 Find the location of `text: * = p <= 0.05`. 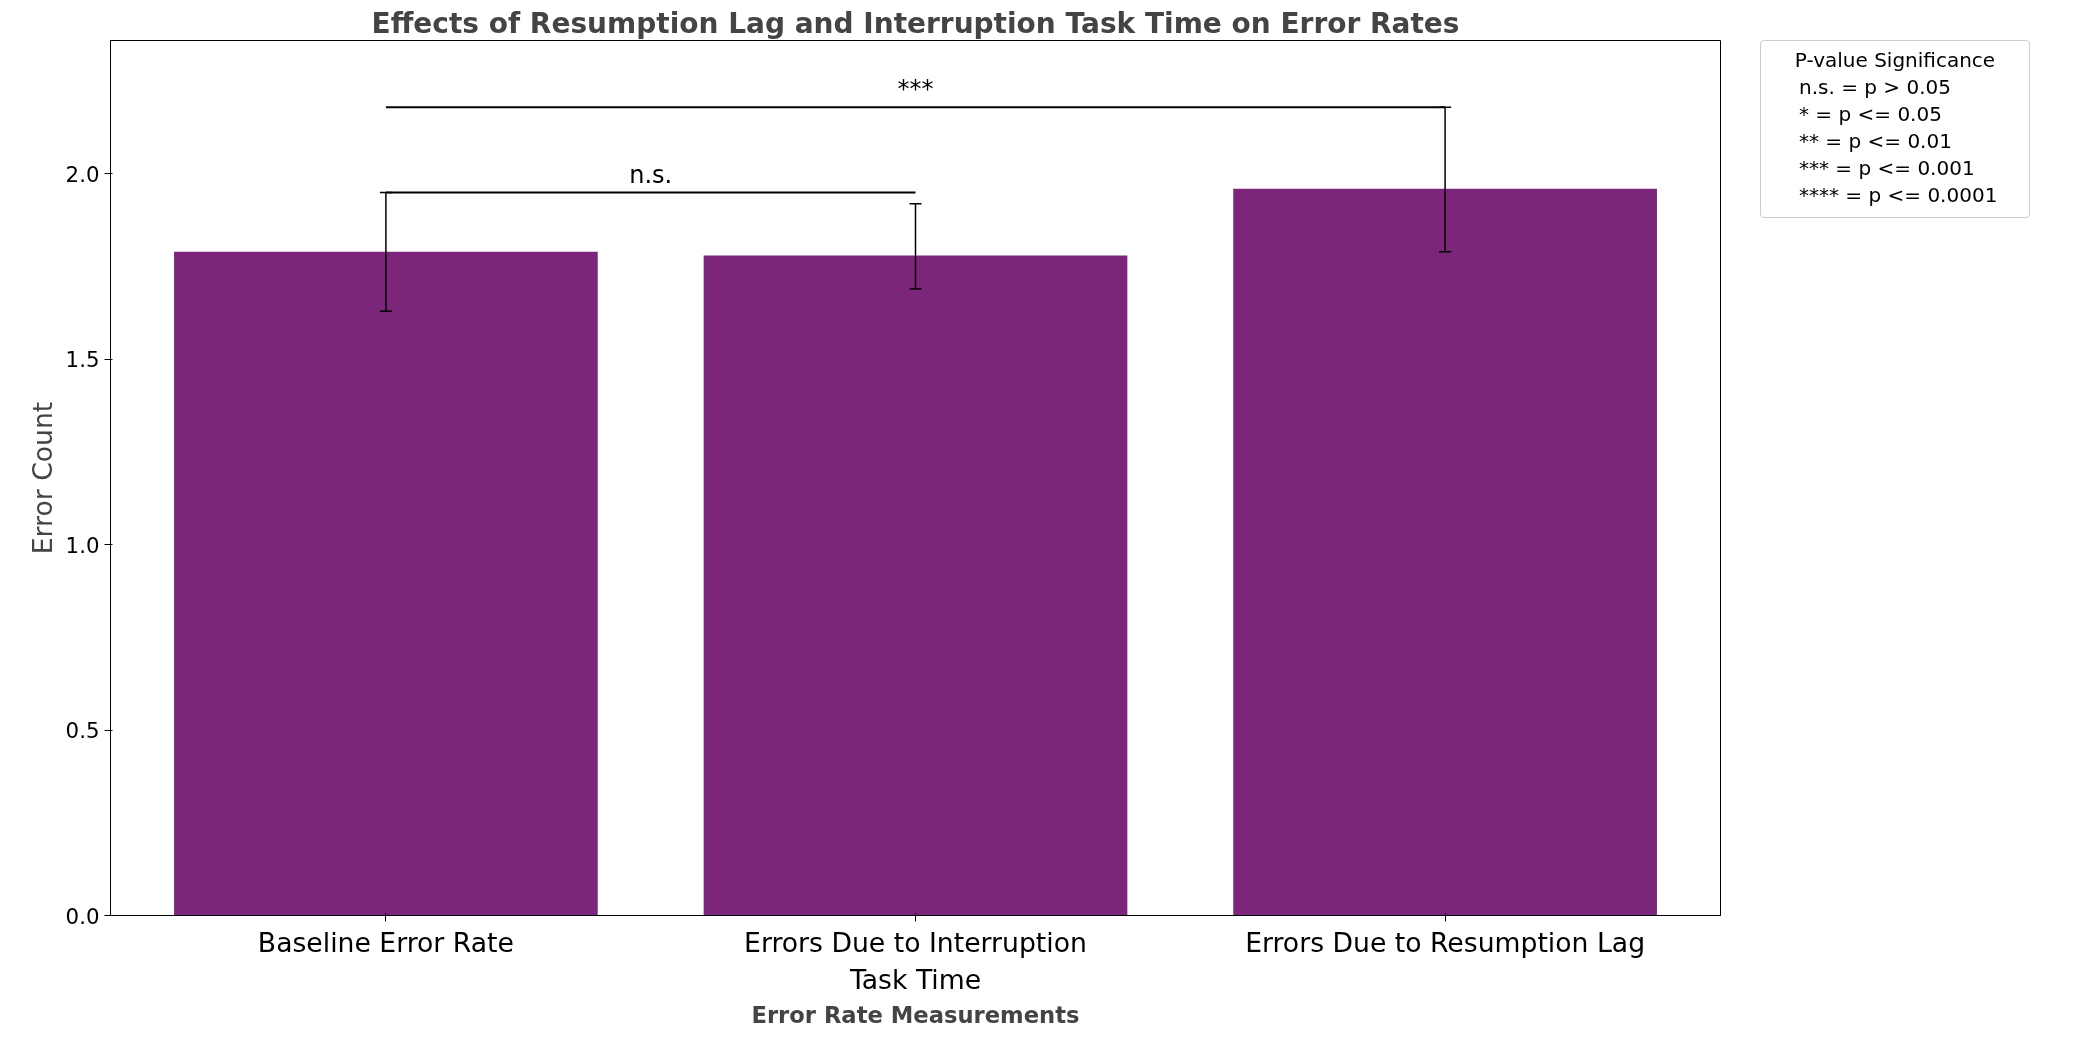

text: * = p <= 0.05 is located at coordinates (1870, 114).